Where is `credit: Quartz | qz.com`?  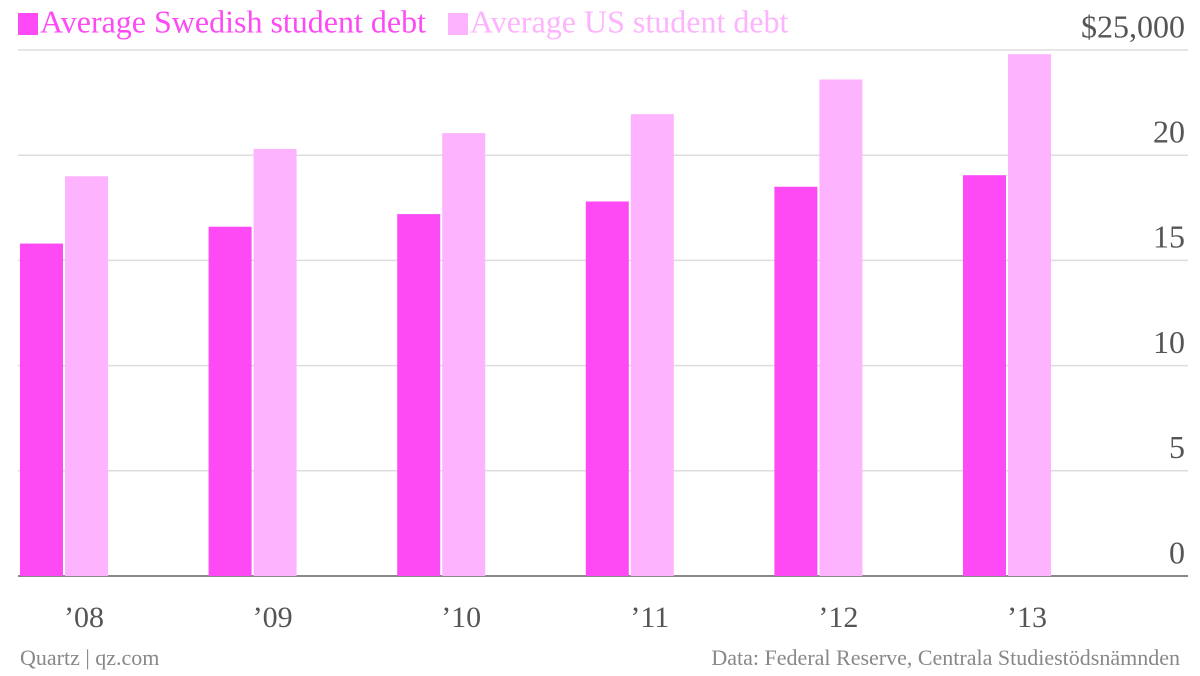 credit: Quartz | qz.com is located at coordinates (89, 657).